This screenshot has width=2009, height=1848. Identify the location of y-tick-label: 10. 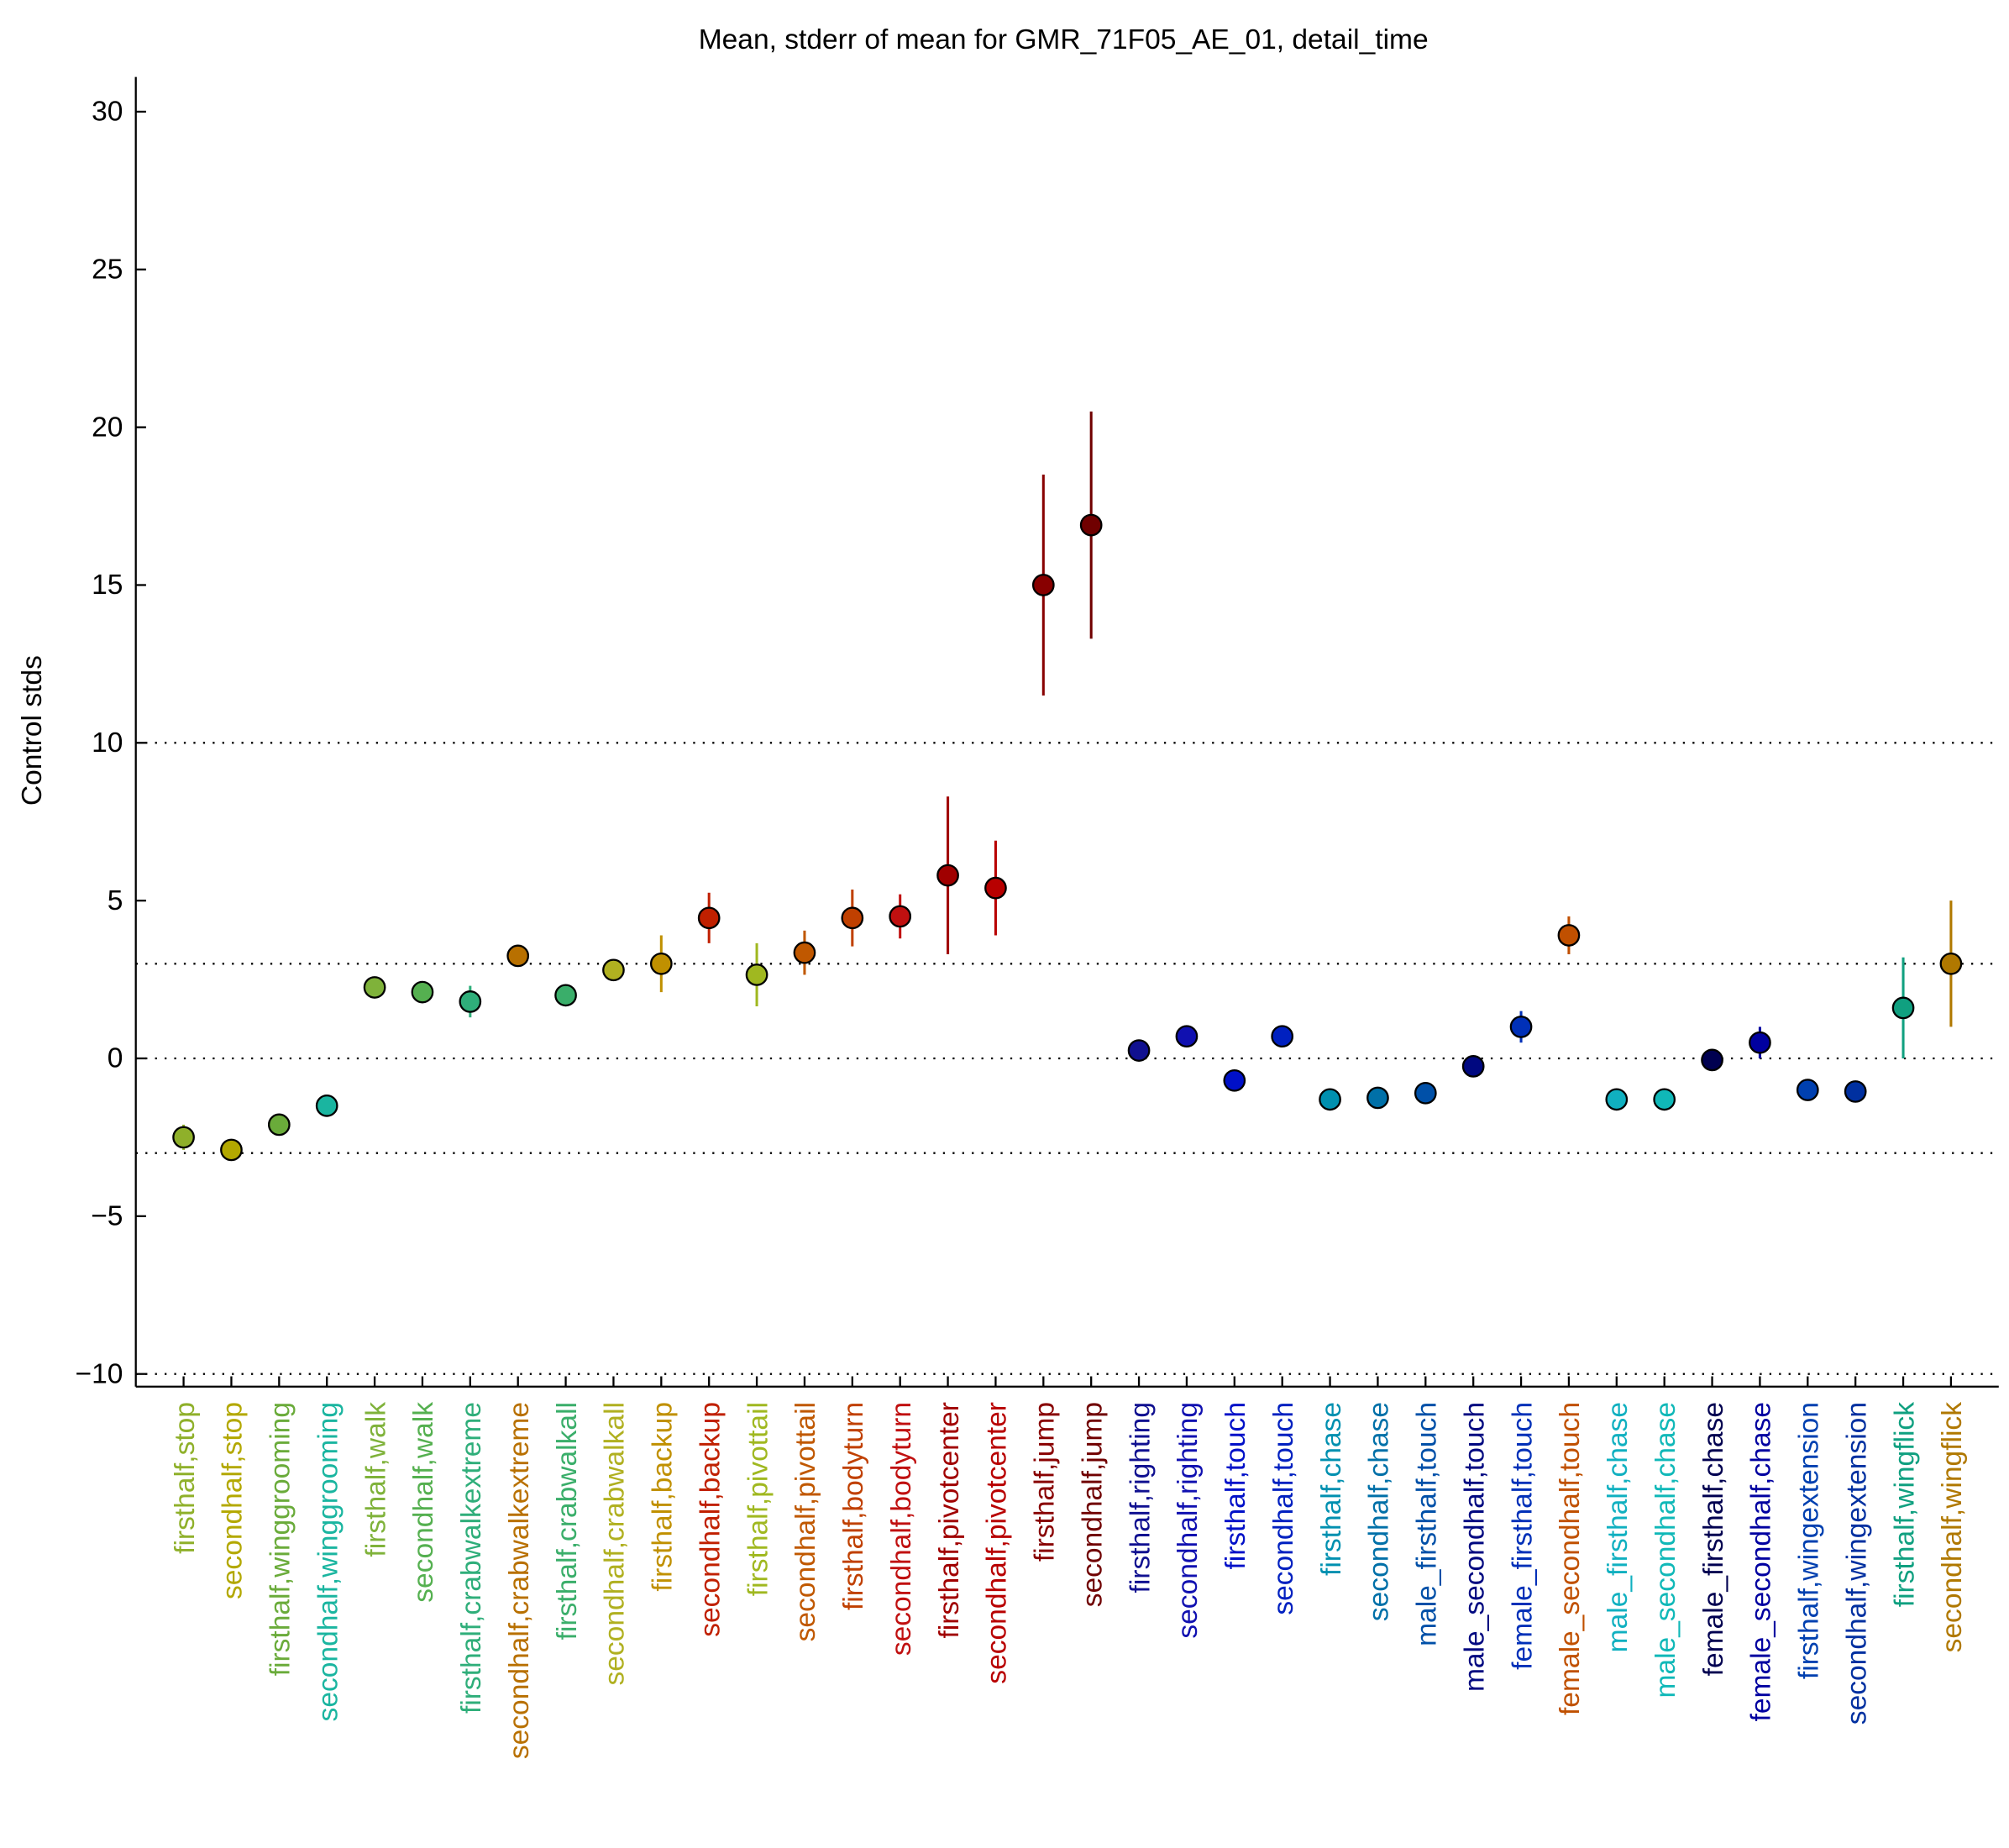
(107, 743).